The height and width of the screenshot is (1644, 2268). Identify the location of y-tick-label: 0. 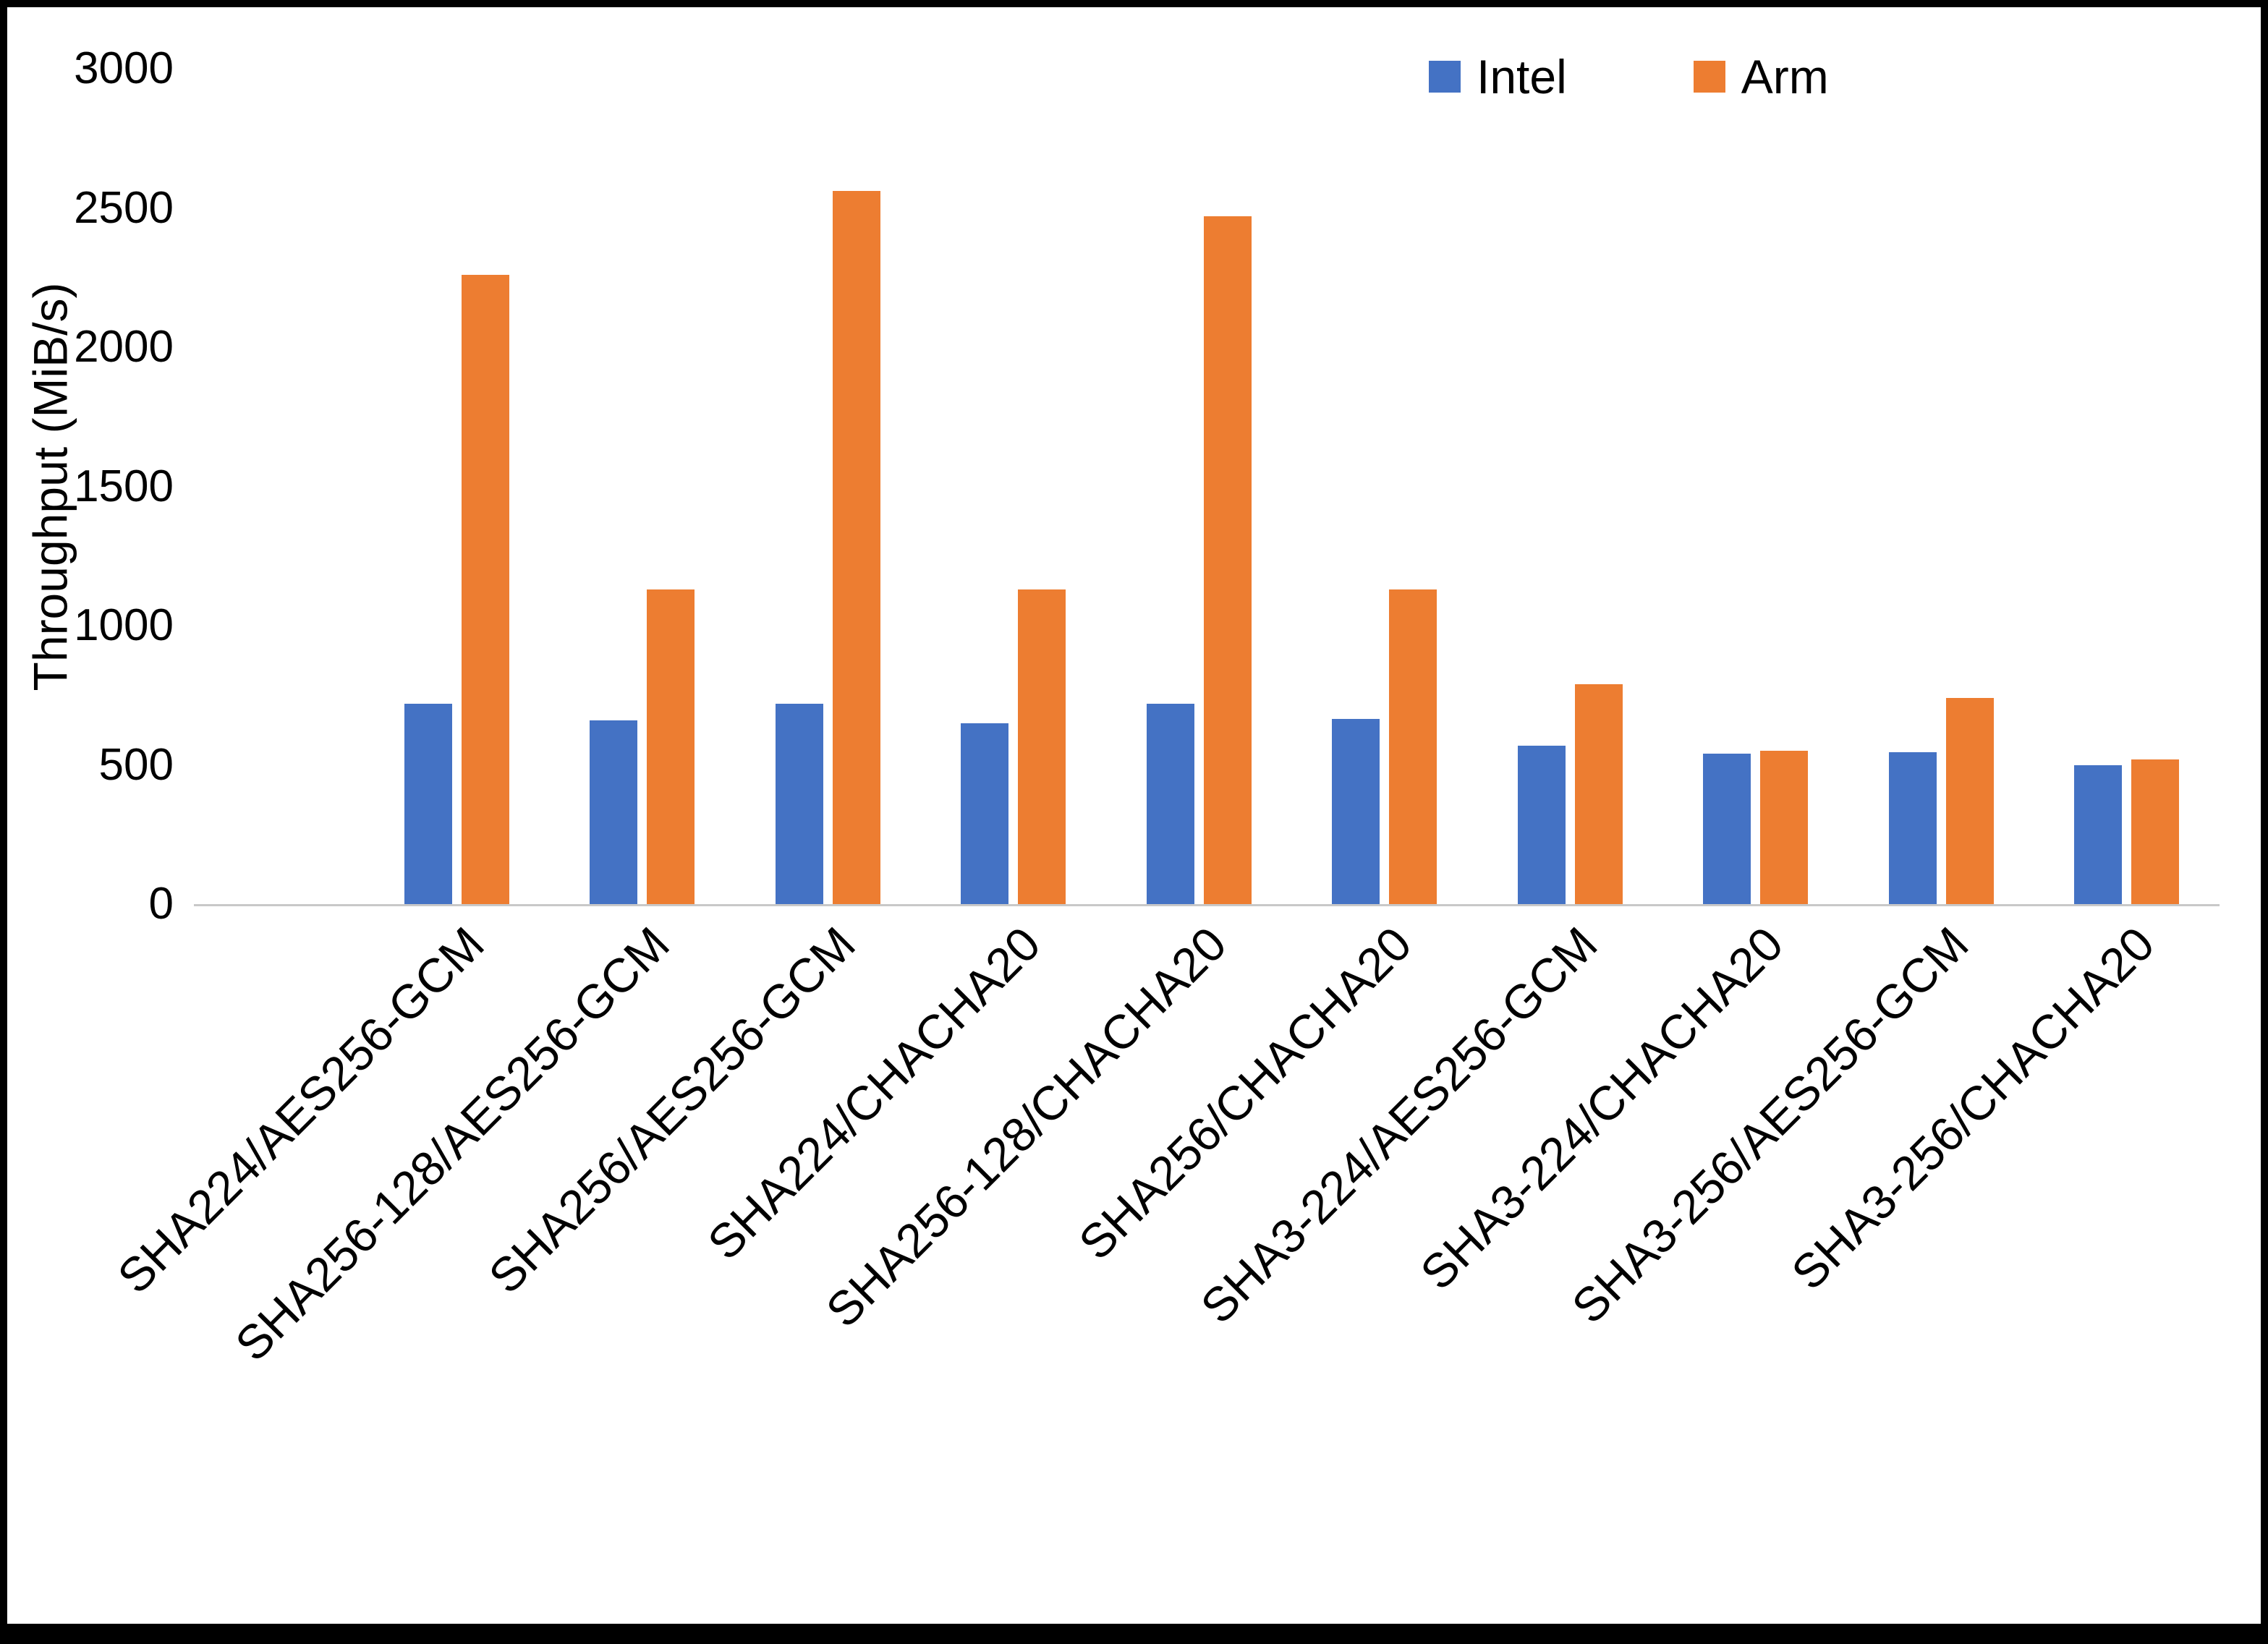
(161, 904).